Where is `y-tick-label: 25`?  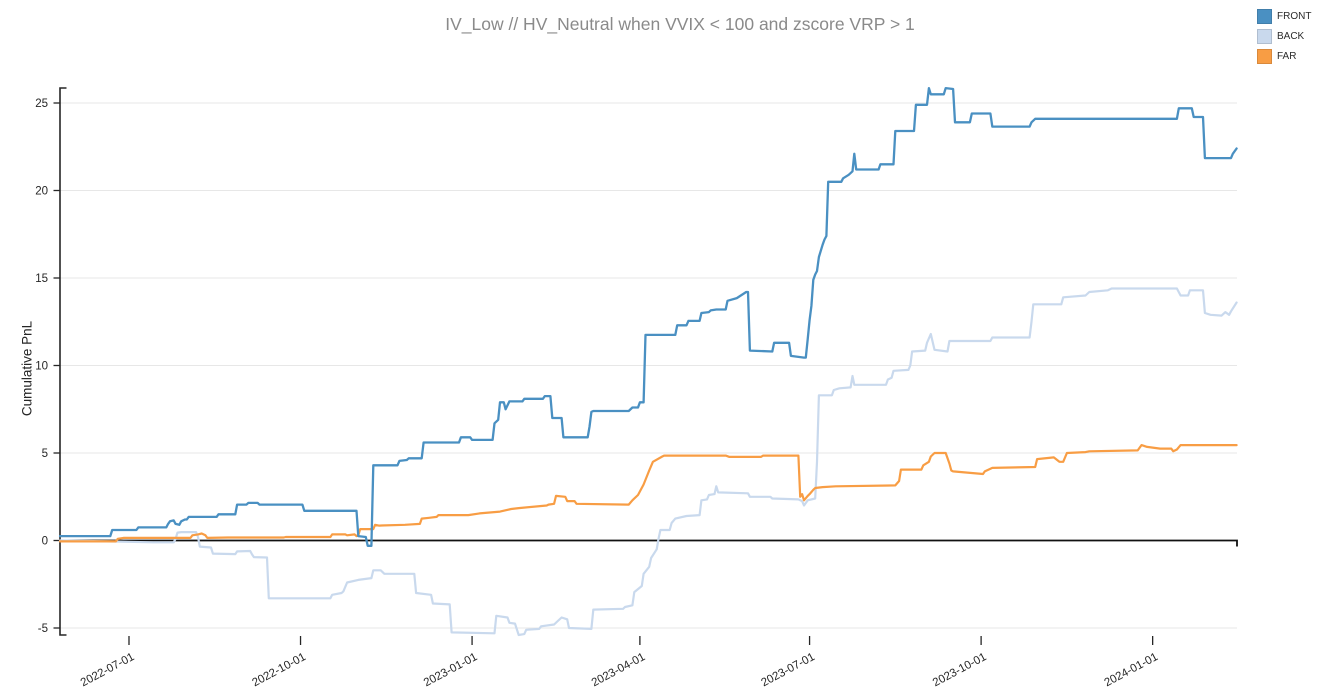 y-tick-label: 25 is located at coordinates (41, 104).